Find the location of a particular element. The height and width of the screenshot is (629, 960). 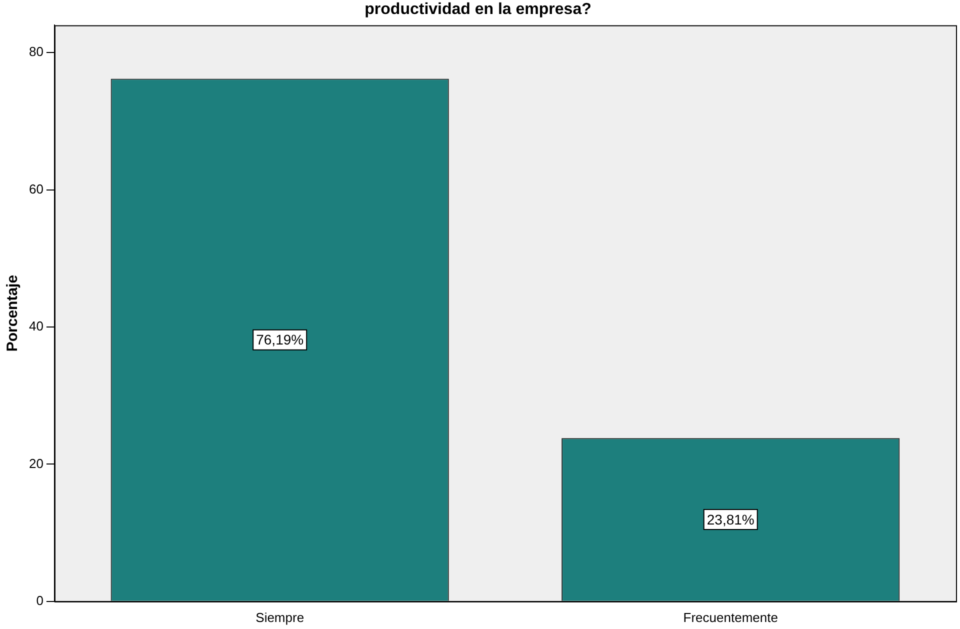

y-tick-label: 40 is located at coordinates (36, 326).